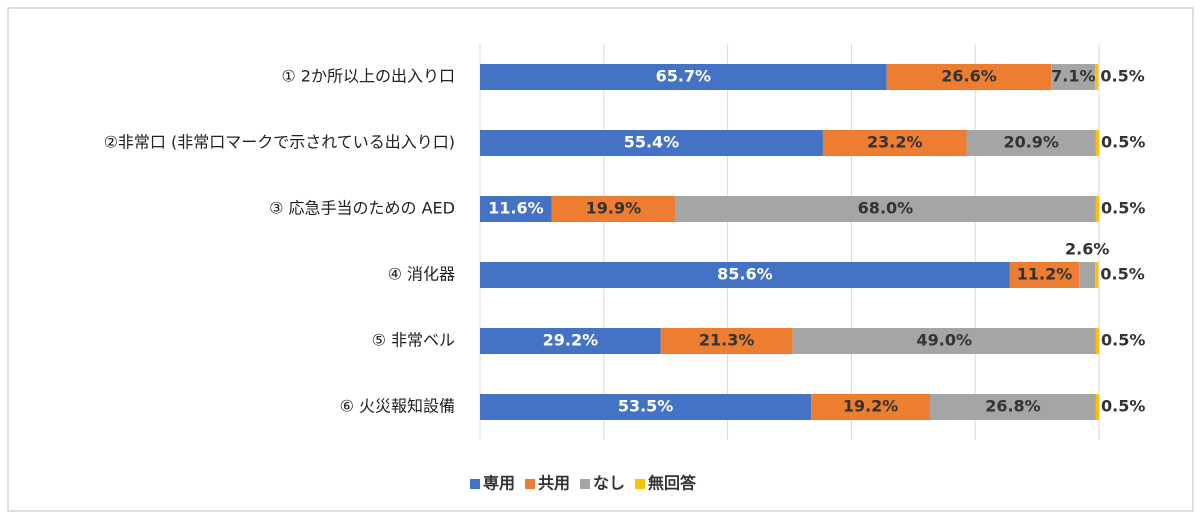  I want to click on y-tick-label: ③ 応急手当のための AED, so click(362, 208).